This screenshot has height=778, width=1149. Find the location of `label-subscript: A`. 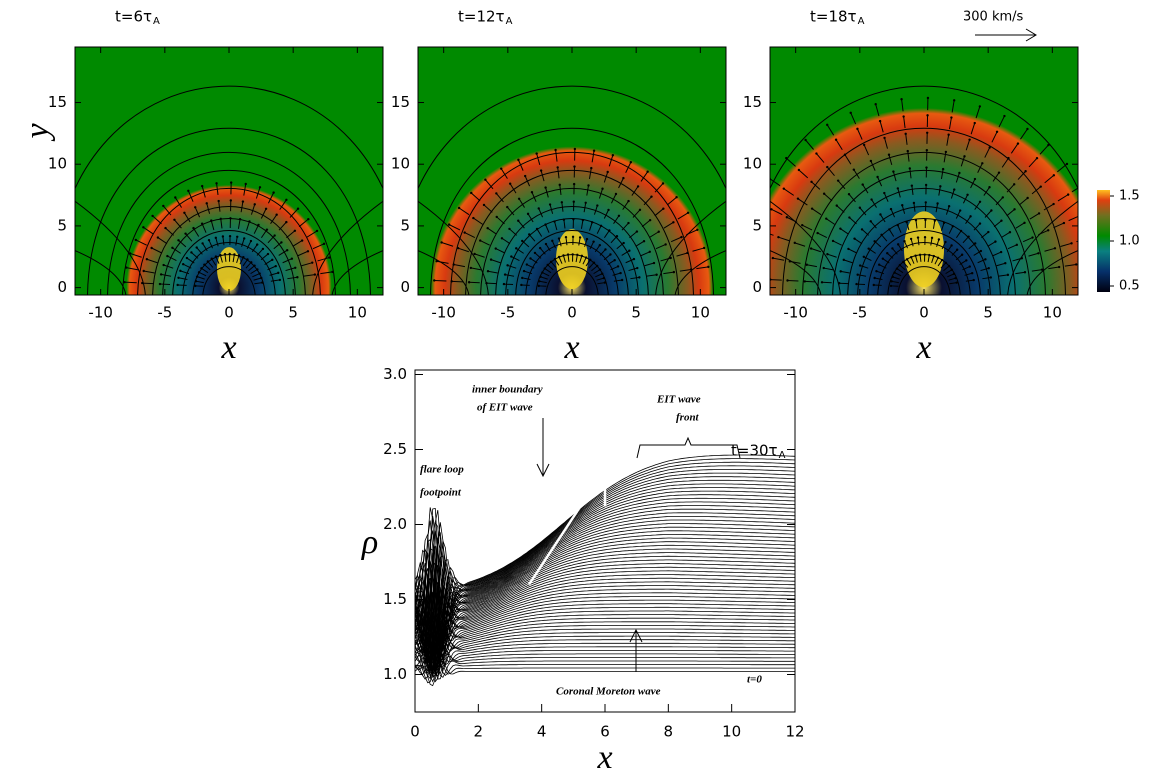

label-subscript: A is located at coordinates (782, 455).